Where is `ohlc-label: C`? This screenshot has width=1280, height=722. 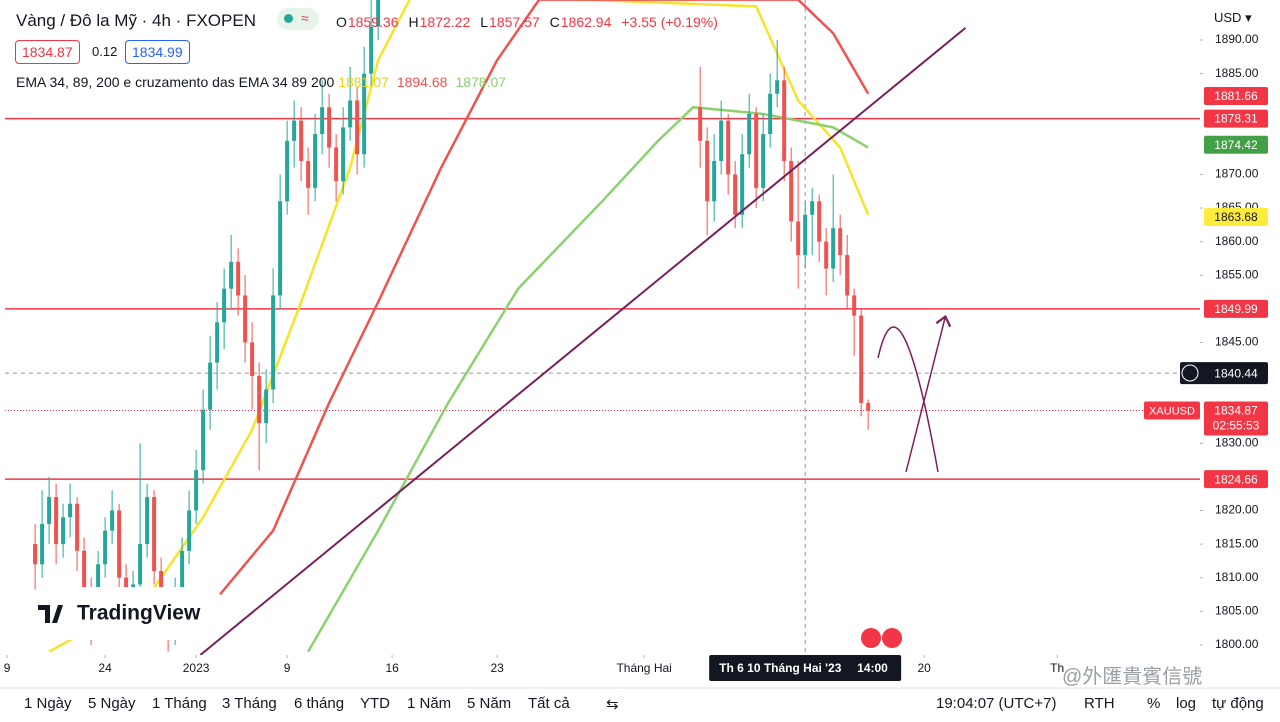 ohlc-label: C is located at coordinates (554, 22).